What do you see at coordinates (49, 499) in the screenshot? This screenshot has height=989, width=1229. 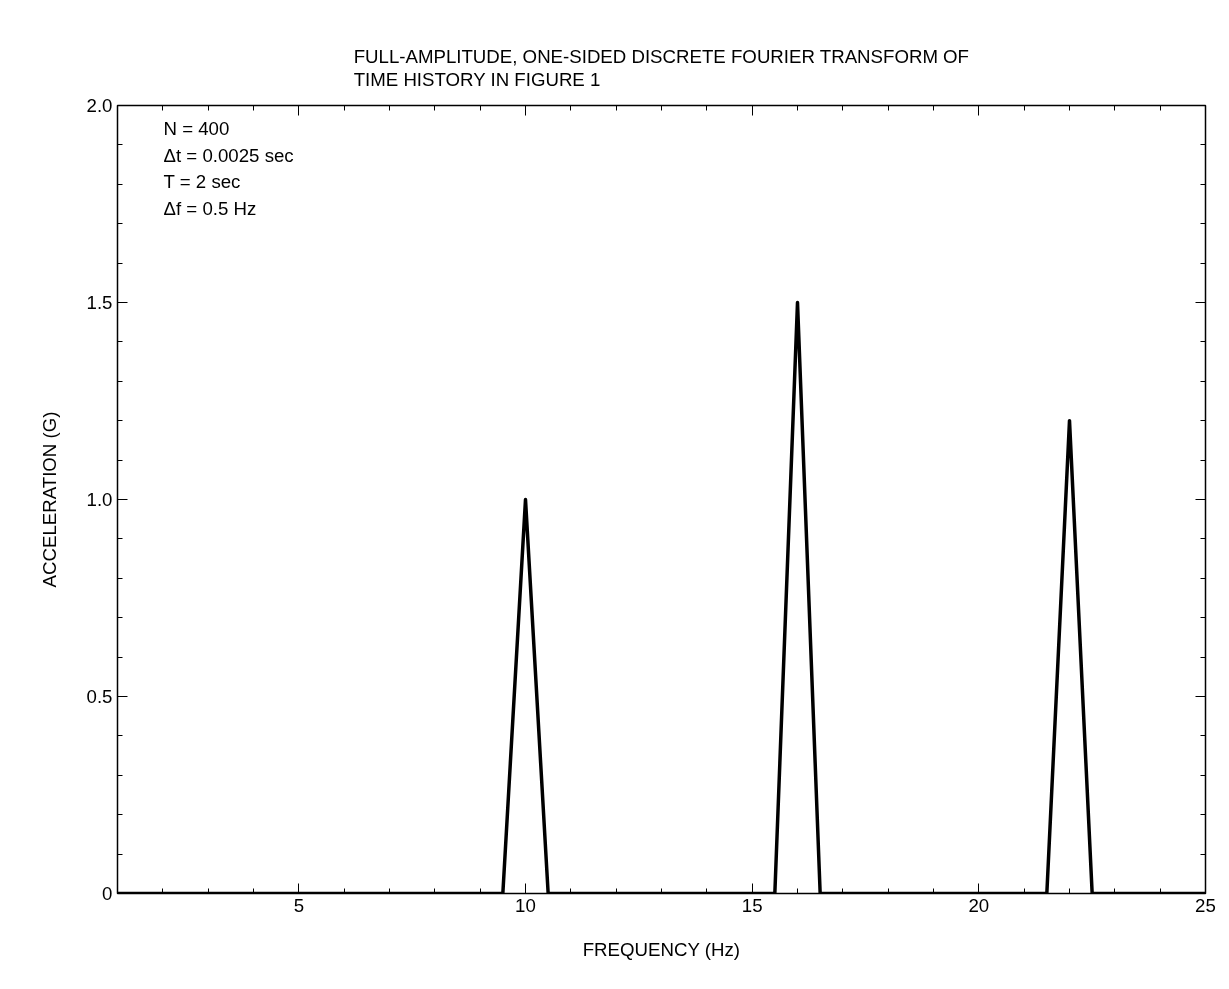 I see `y-axis-title: ACCELERATION (G)` at bounding box center [49, 499].